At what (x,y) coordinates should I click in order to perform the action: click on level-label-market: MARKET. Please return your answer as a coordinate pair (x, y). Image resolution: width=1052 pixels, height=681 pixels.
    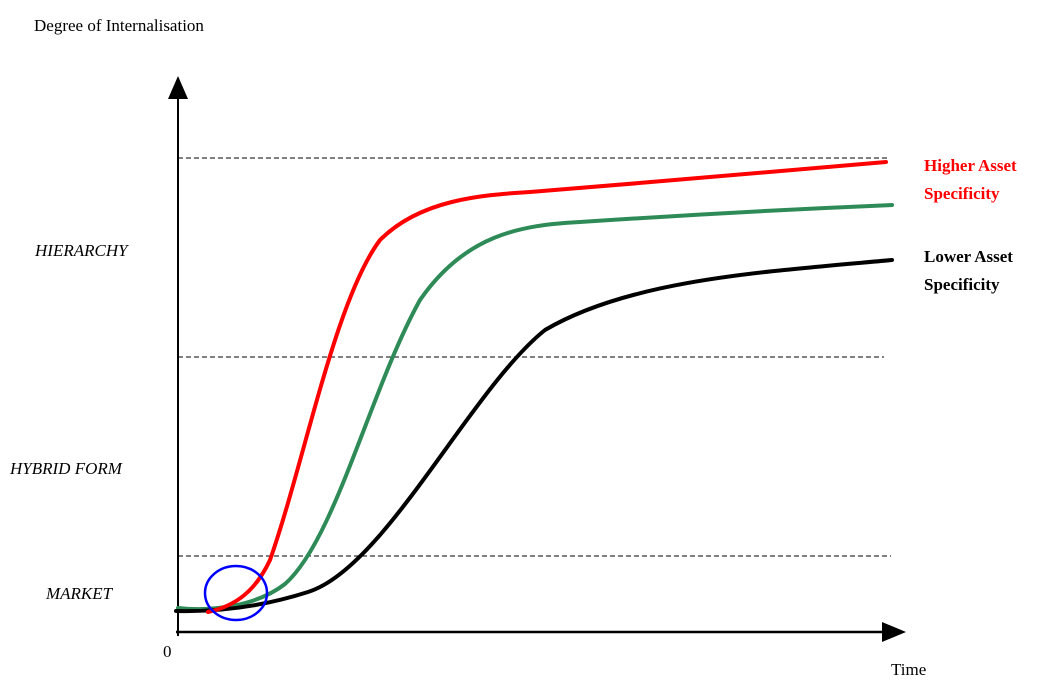
    Looking at the image, I should click on (79, 593).